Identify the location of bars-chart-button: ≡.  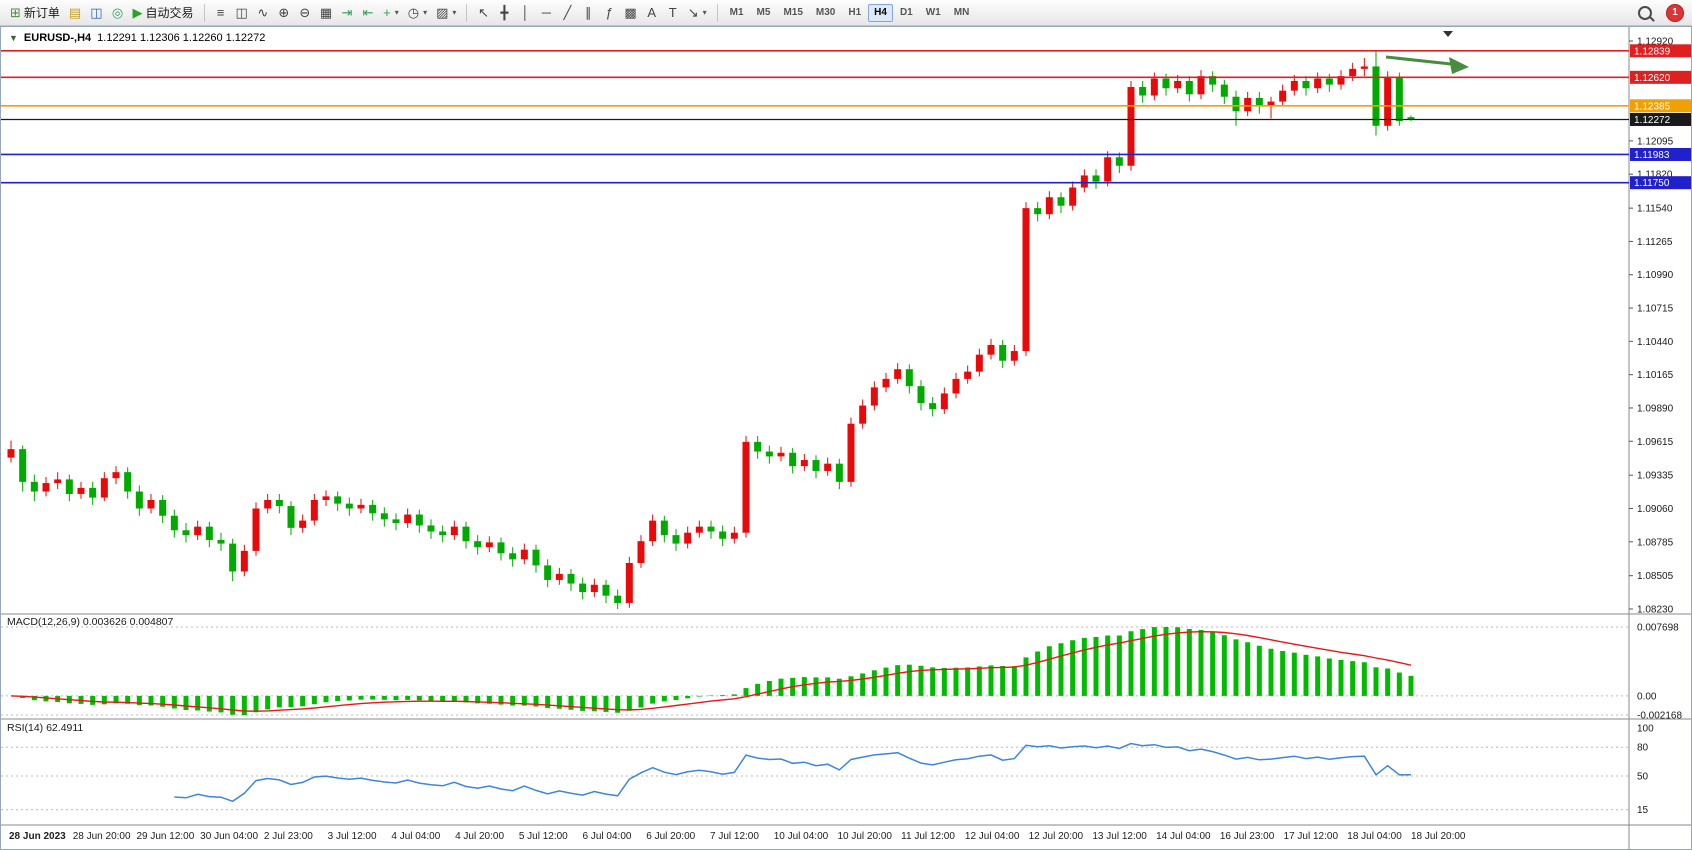
(221, 13).